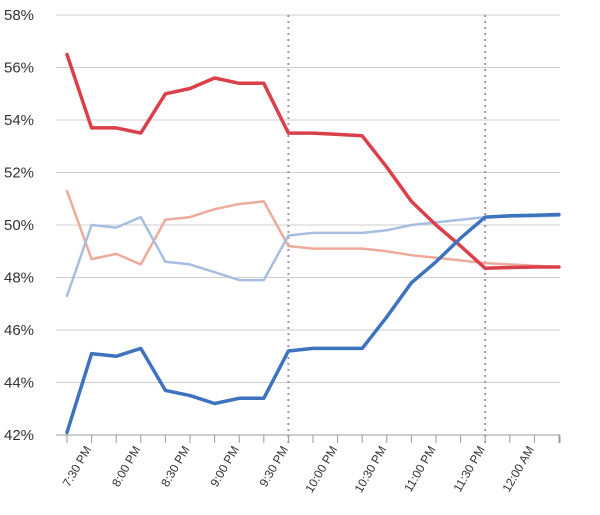  What do you see at coordinates (19, 383) in the screenshot?
I see `y-tick-label: 44%` at bounding box center [19, 383].